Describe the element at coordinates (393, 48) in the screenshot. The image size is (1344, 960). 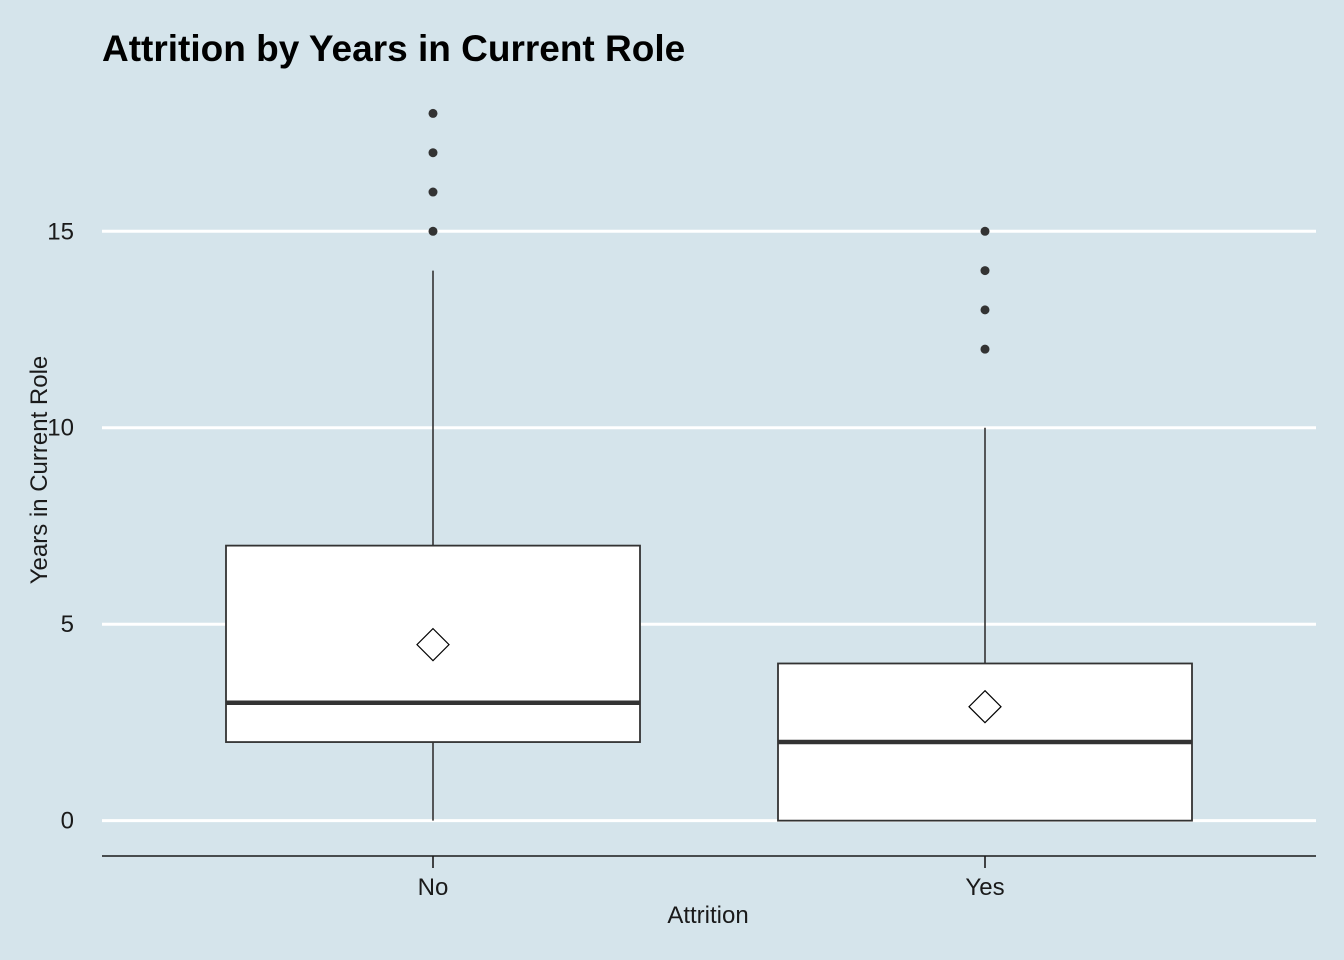
I see `chart-title: Attrition by Years in Current Role` at that location.